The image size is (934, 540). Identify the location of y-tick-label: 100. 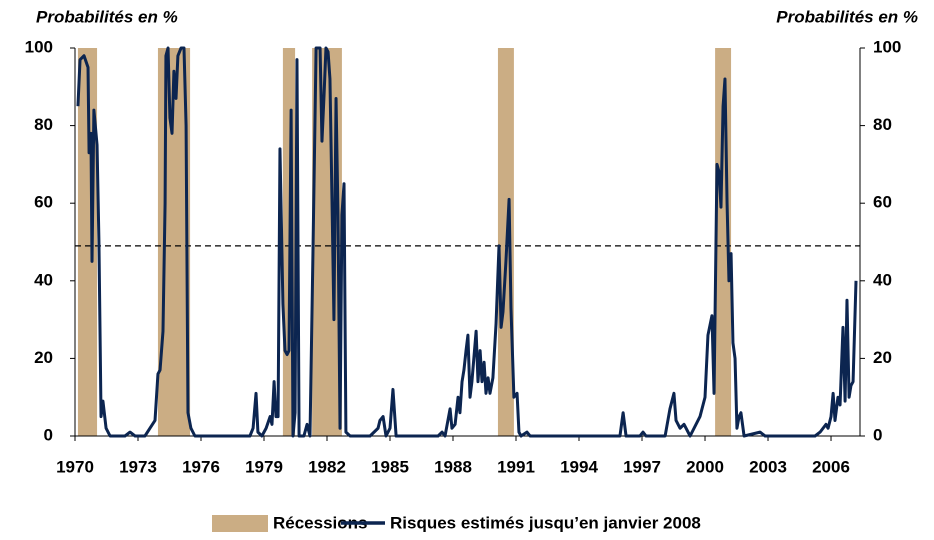
(39, 46).